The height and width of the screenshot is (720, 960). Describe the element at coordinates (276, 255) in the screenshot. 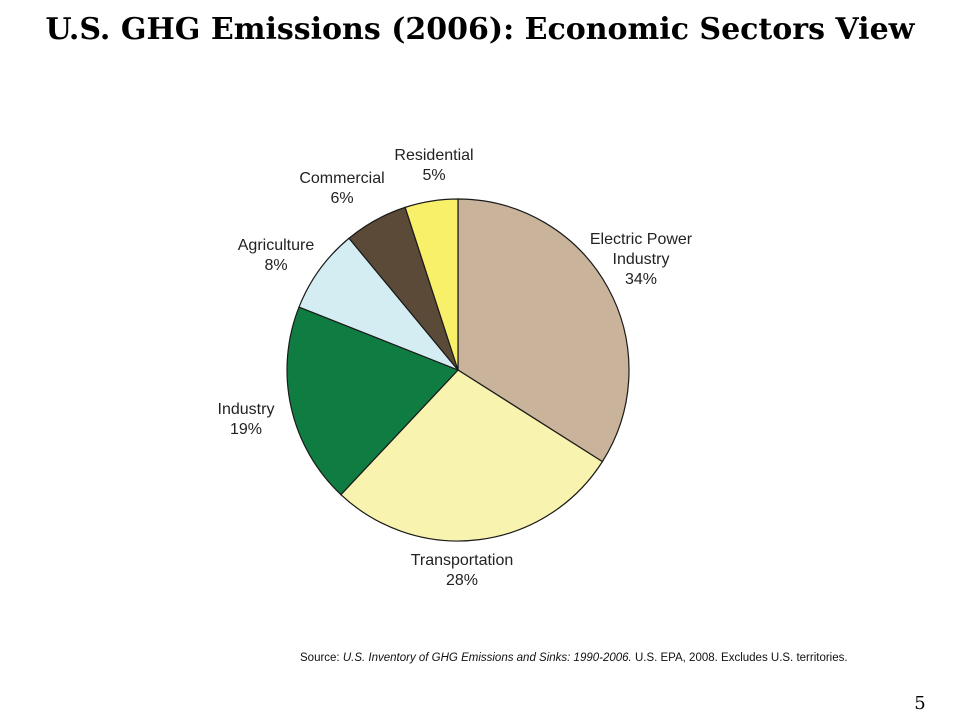

I see `slice-label-agriculture: Agriculture 8%` at that location.